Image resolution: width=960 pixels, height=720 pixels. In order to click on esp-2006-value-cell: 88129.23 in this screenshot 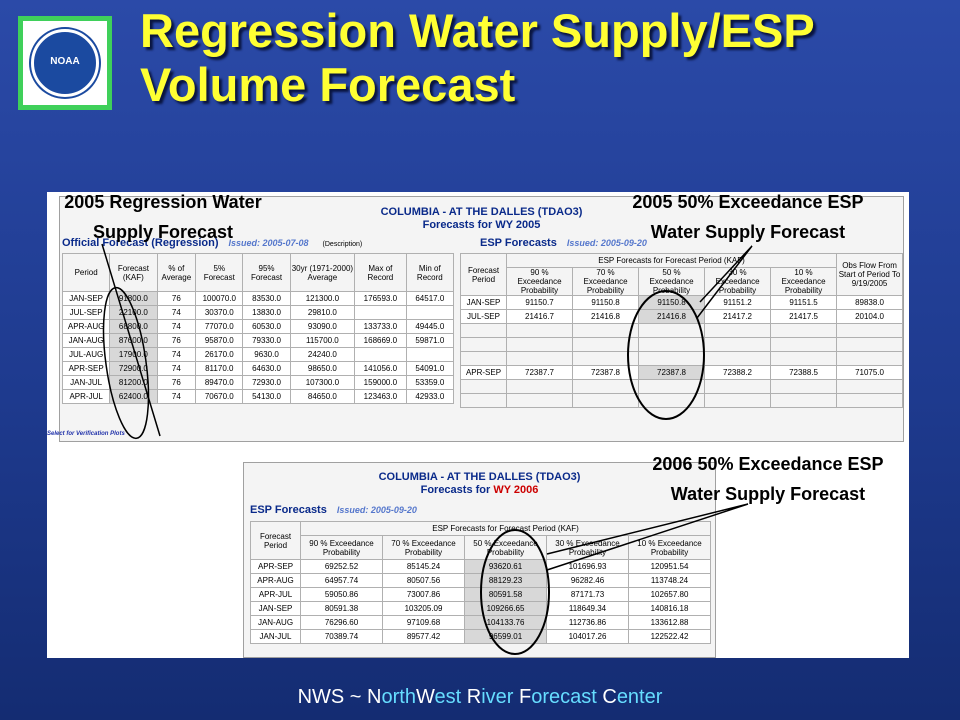, I will do `click(505, 580)`.